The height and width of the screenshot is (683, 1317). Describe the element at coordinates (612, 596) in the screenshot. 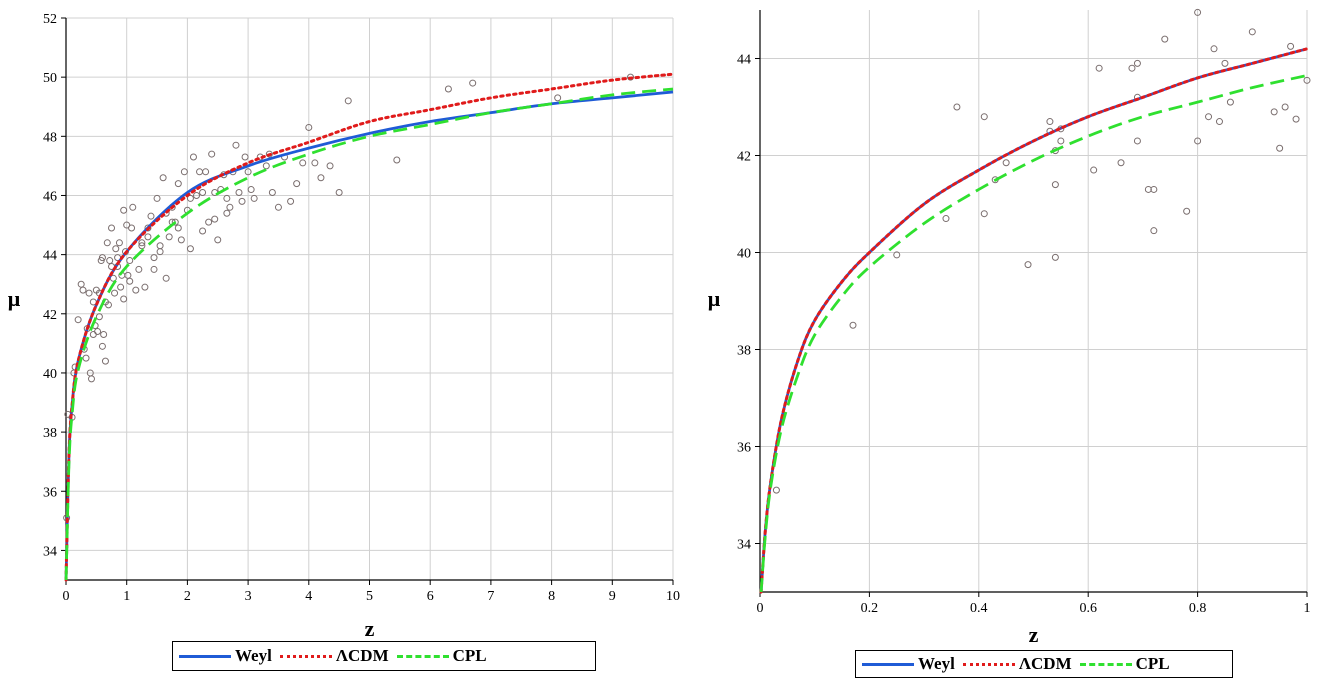

I see `x-tick-label: 9` at that location.